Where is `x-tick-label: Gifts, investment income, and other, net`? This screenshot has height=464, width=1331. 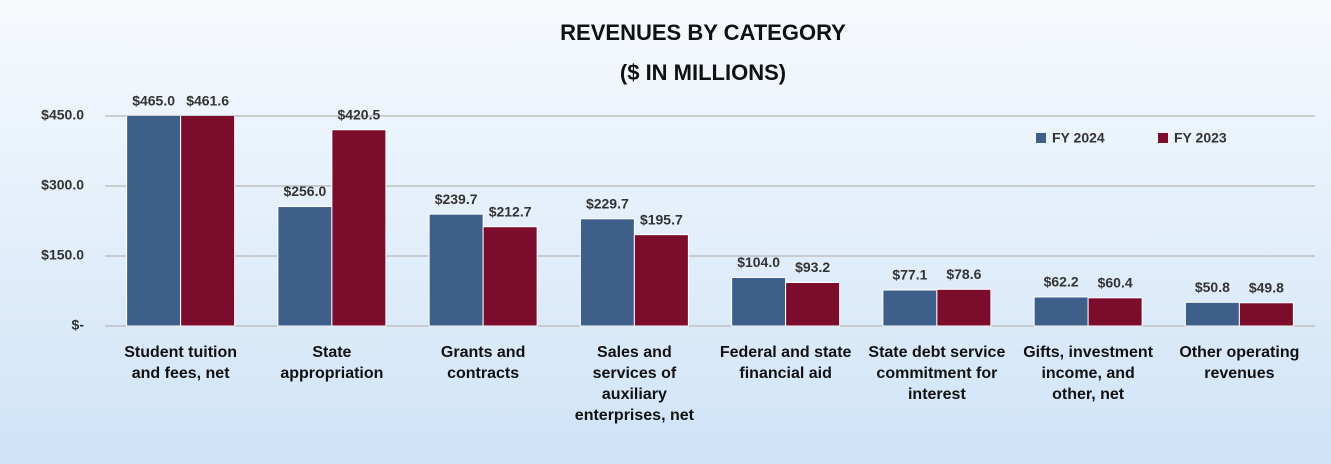 x-tick-label: Gifts, investment income, and other, net is located at coordinates (1088, 373).